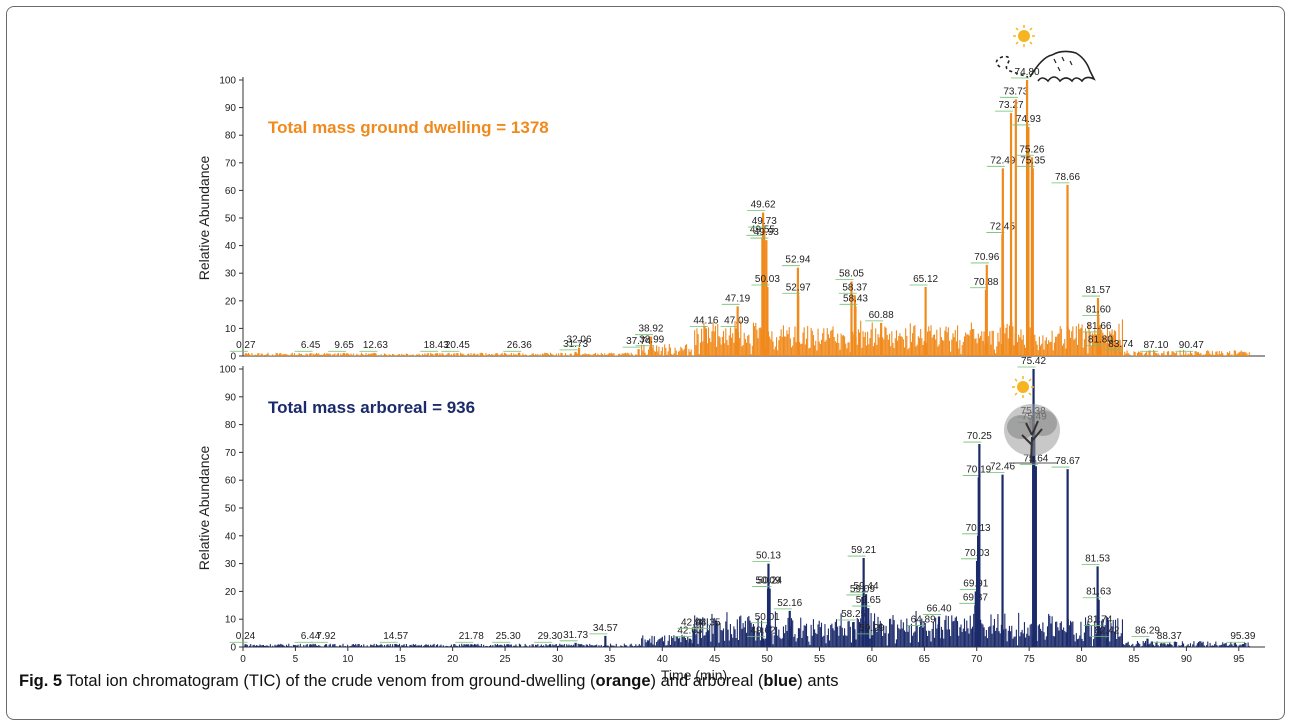  What do you see at coordinates (789, 603) in the screenshot?
I see `peak-label: 52.16` at bounding box center [789, 603].